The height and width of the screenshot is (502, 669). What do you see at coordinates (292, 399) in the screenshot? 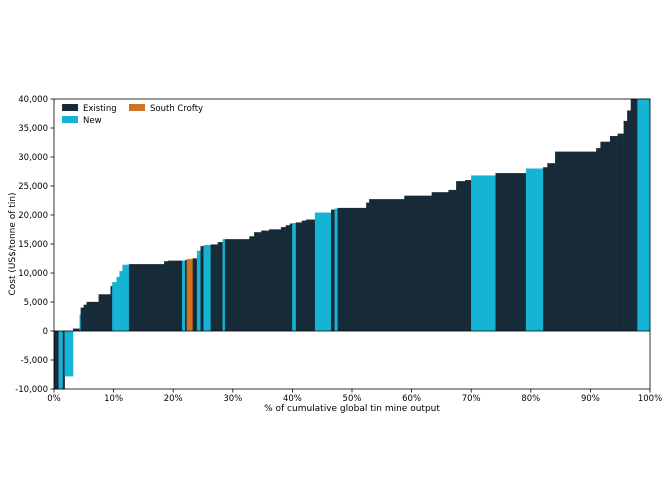
I see `x-tick-label: 40%` at bounding box center [292, 399].